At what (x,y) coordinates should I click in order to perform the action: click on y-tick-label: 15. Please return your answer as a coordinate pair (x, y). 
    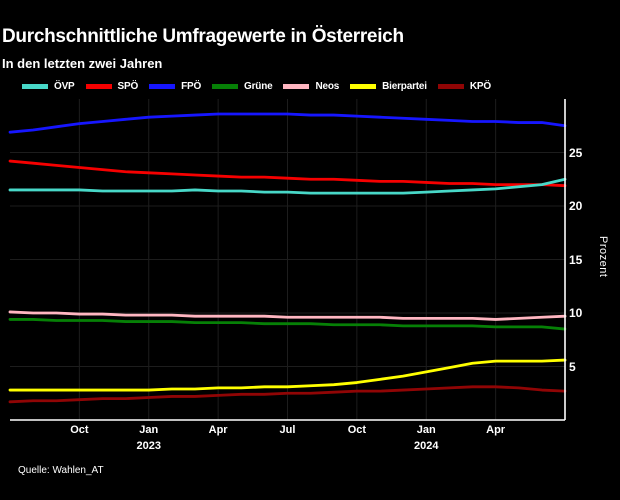
    Looking at the image, I should click on (576, 259).